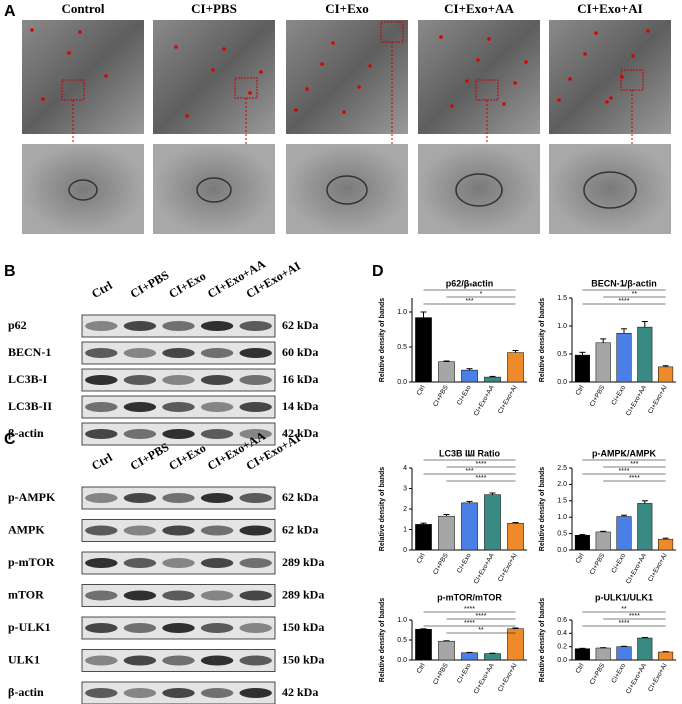 The height and width of the screenshot is (704, 682). I want to click on y-tick-label: 0.2, so click(562, 647).